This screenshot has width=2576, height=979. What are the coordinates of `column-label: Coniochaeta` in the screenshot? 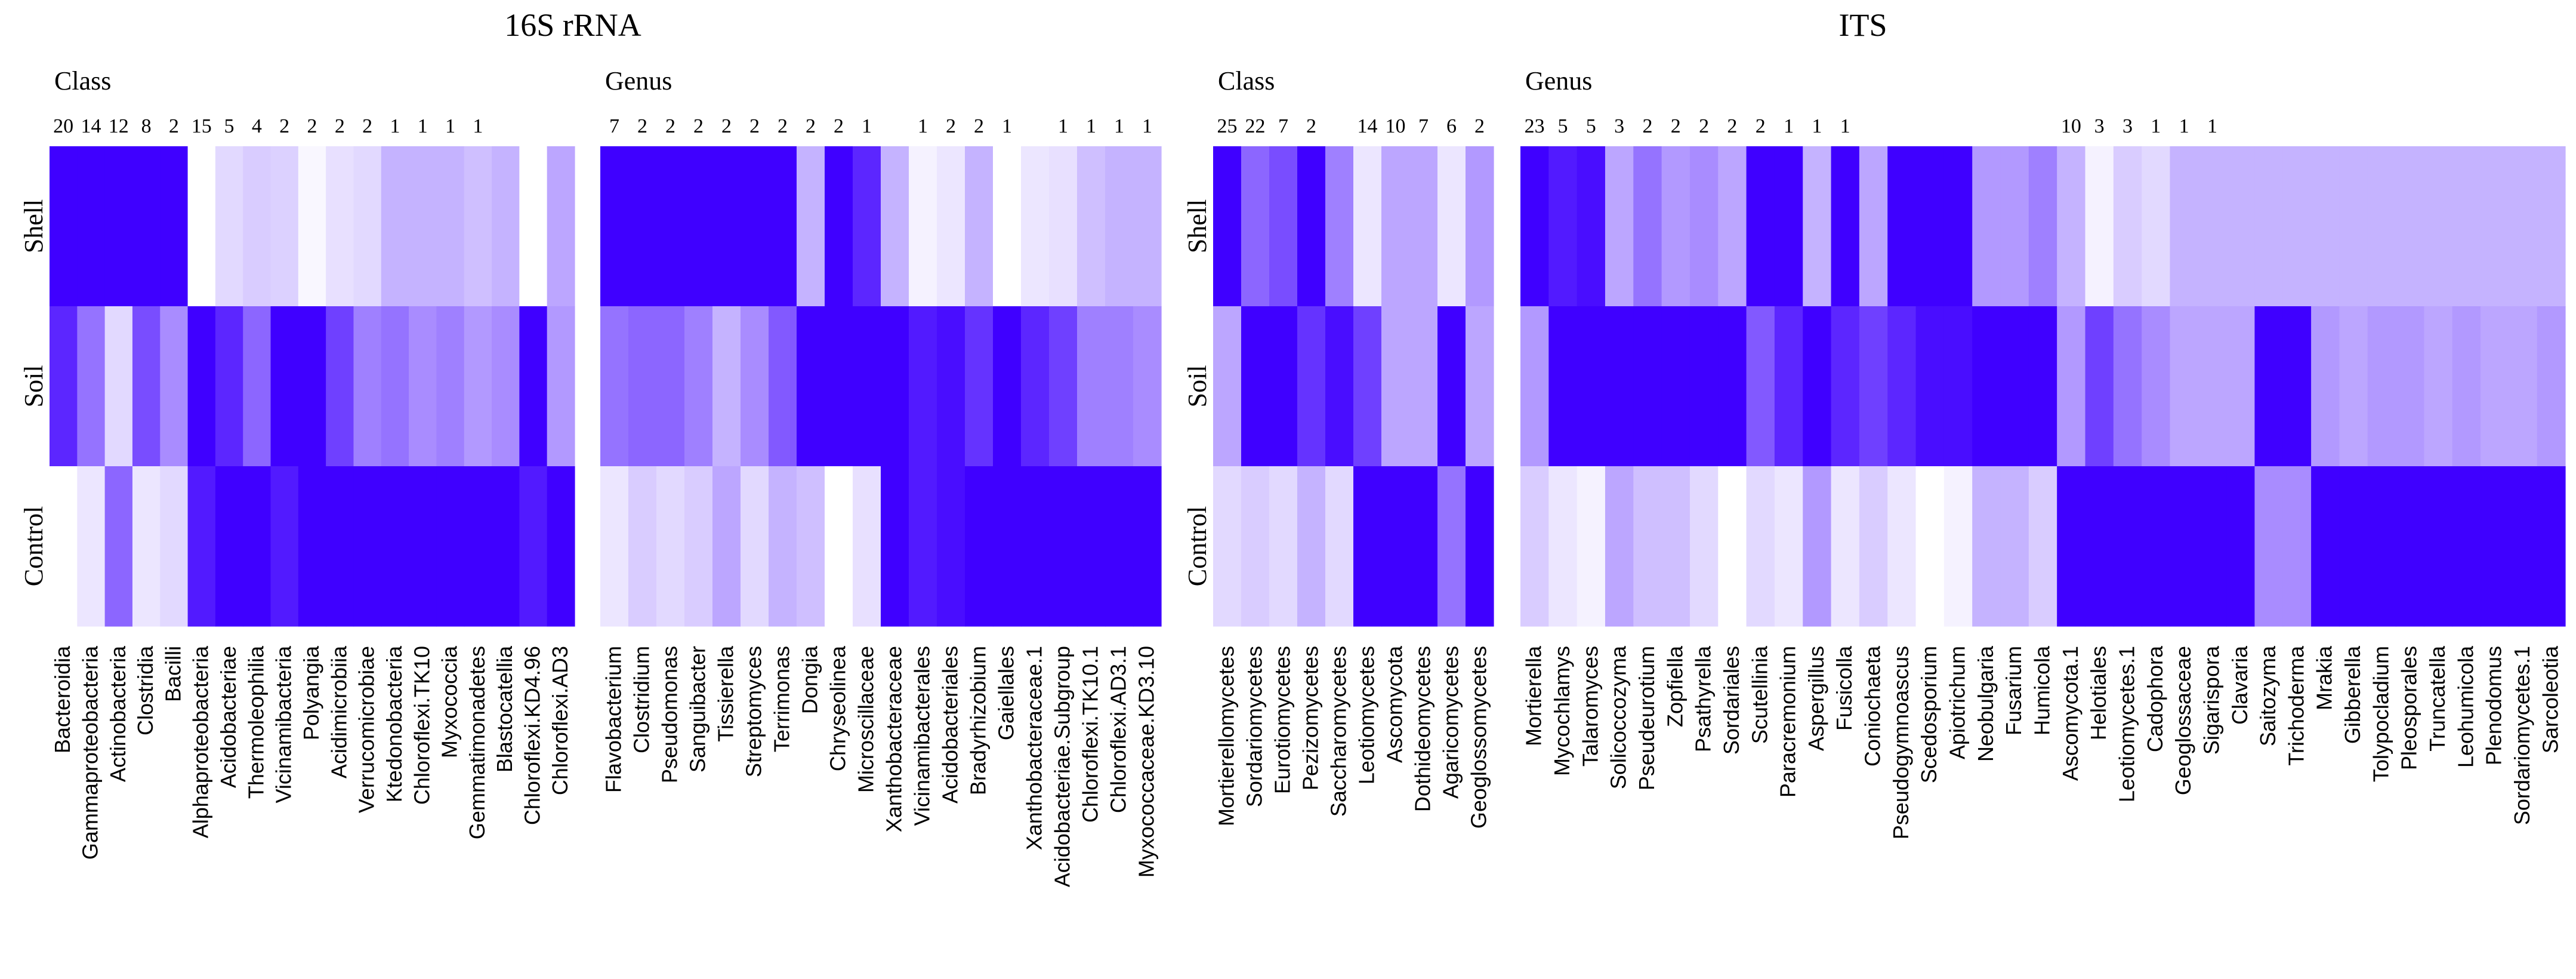 It's located at (1873, 705).